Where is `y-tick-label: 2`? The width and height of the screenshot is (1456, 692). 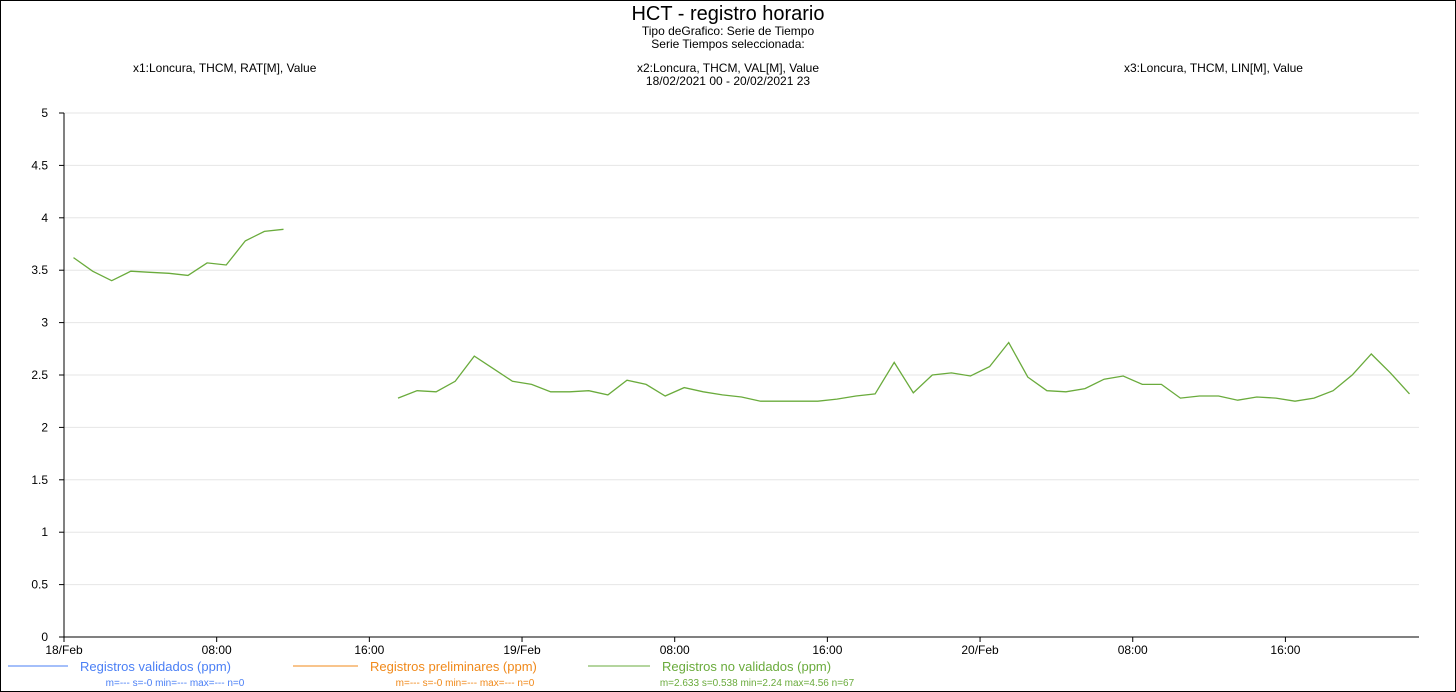
y-tick-label: 2 is located at coordinates (44, 427).